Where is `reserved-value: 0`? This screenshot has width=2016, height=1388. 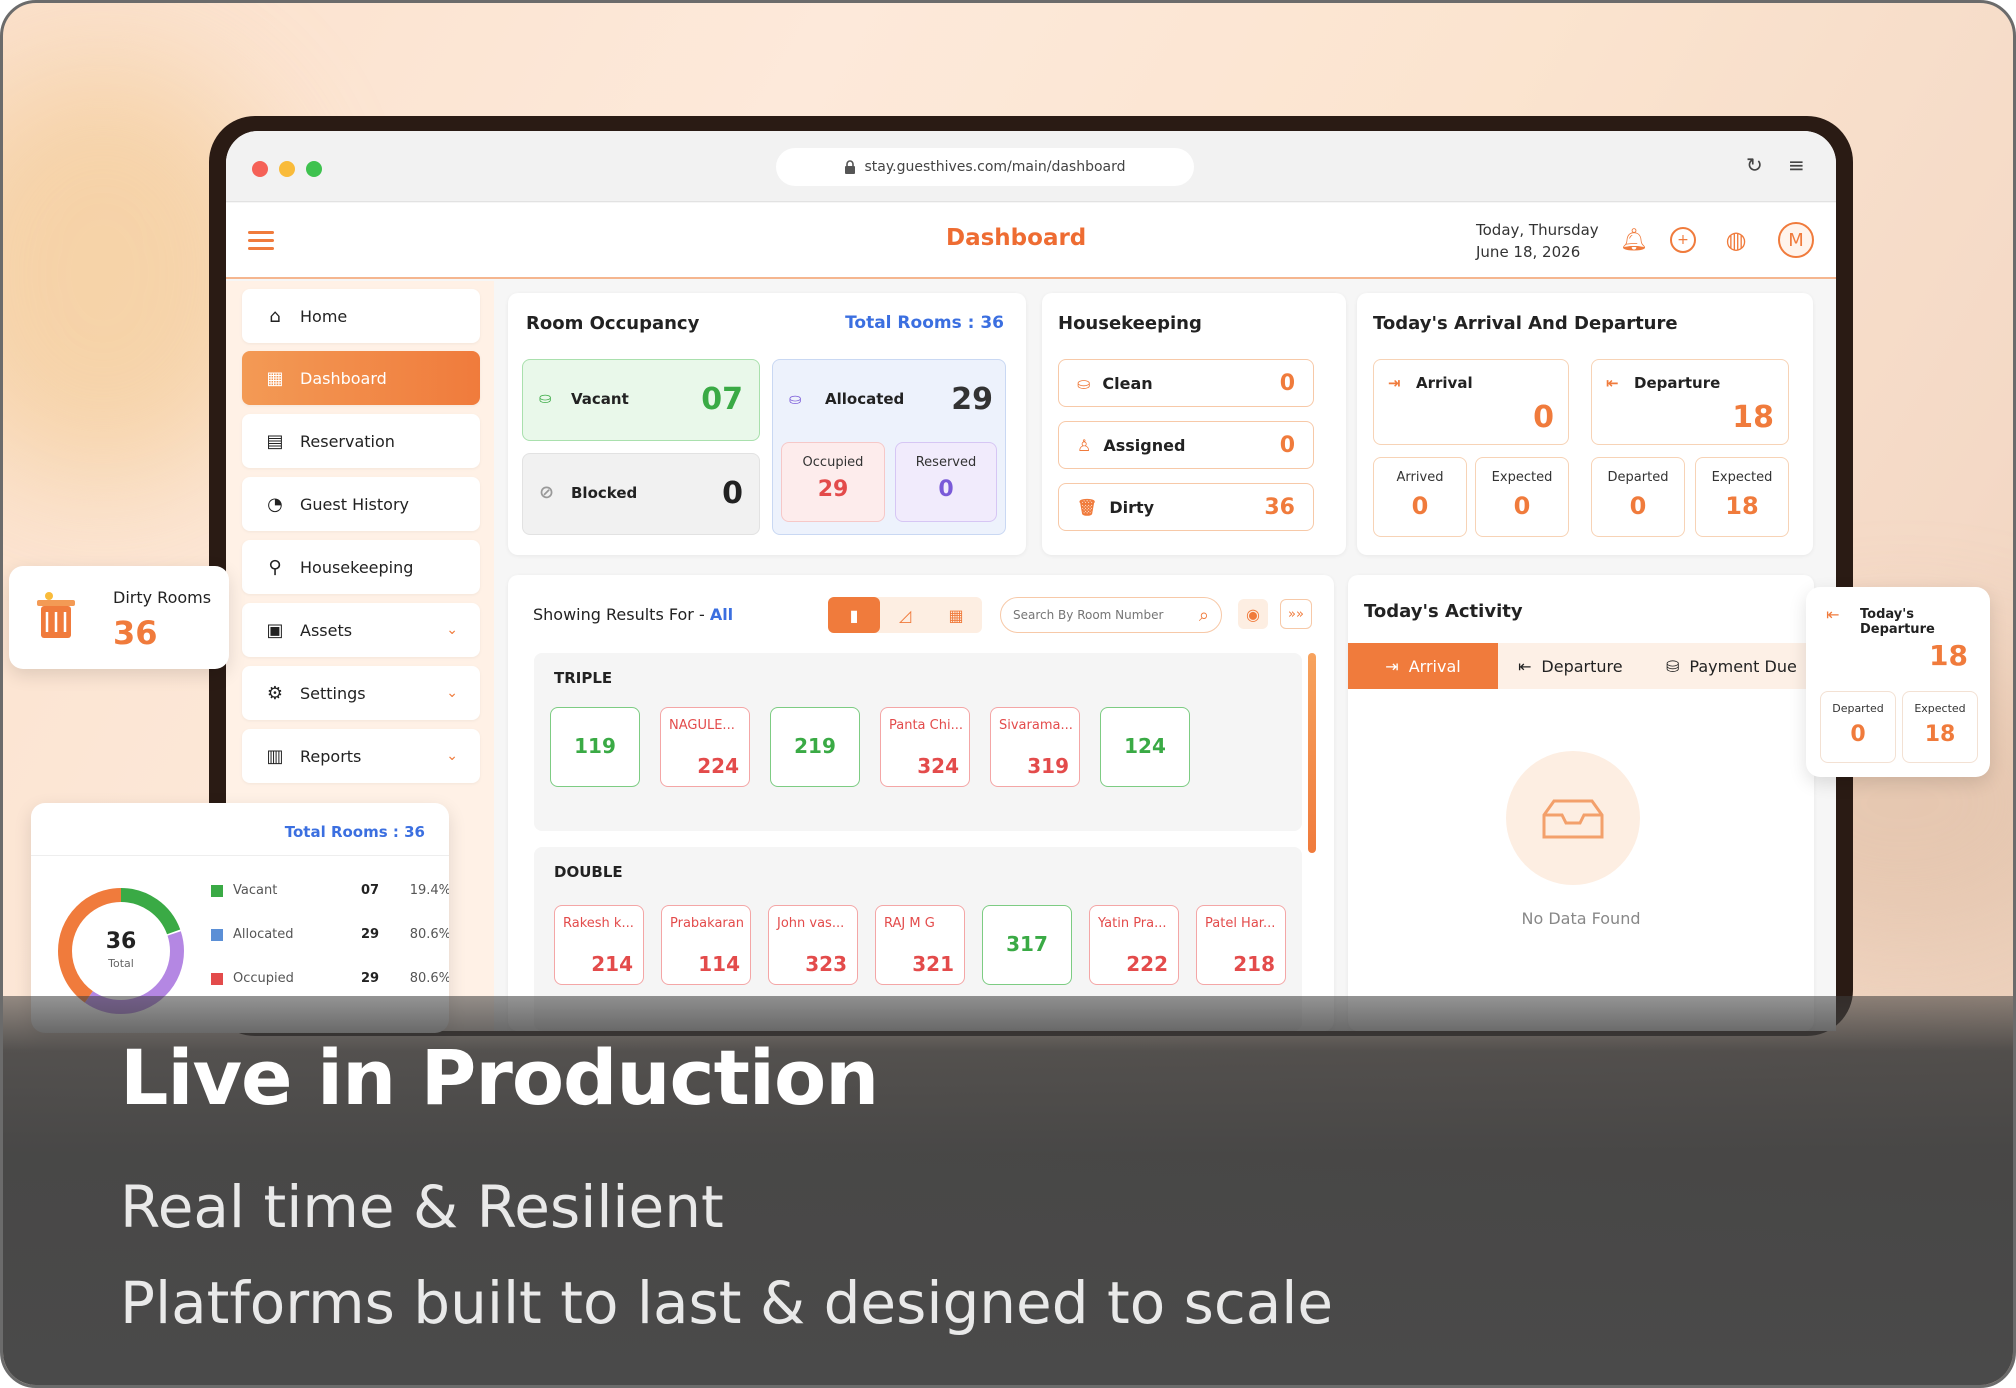
reserved-value: 0 is located at coordinates (946, 489).